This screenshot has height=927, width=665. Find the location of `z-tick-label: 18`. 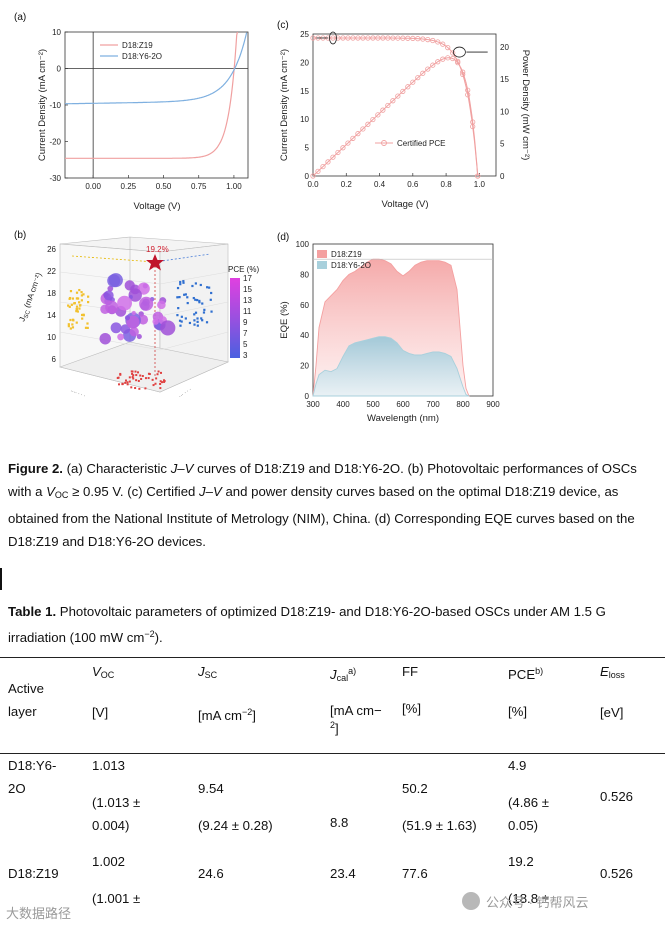

z-tick-label: 18 is located at coordinates (51, 293).